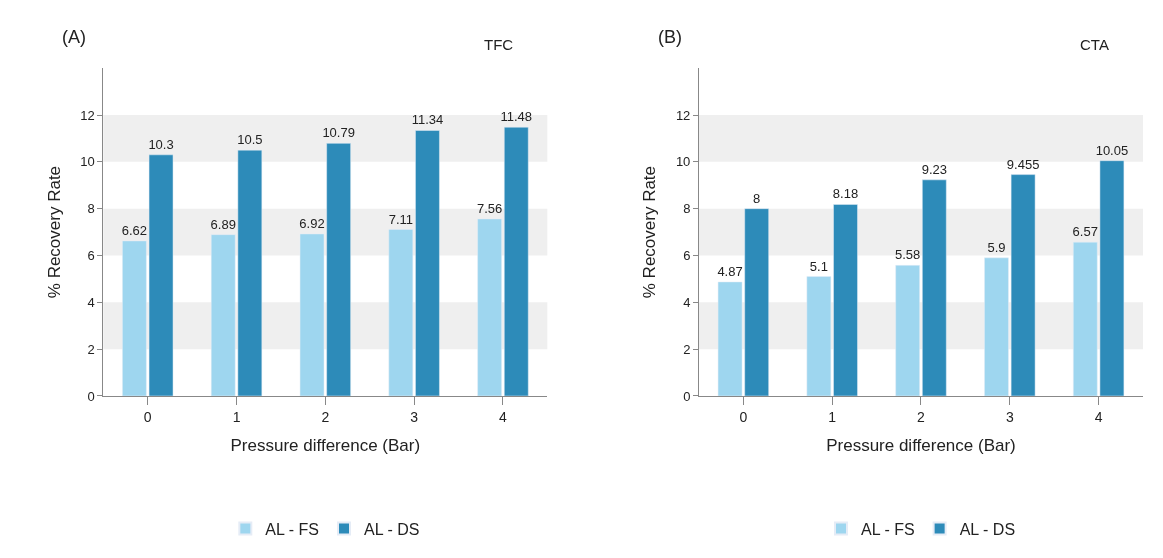 The width and height of the screenshot is (1163, 558). I want to click on data-label: 9.23, so click(934, 169).